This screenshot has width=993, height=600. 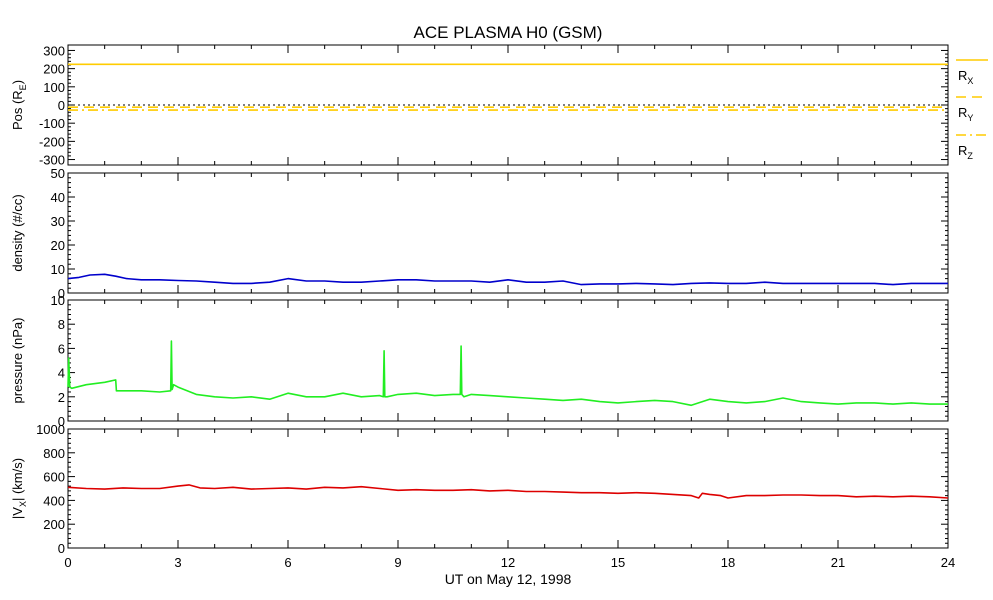 I want to click on y-tick-label: -200, so click(x=52, y=141).